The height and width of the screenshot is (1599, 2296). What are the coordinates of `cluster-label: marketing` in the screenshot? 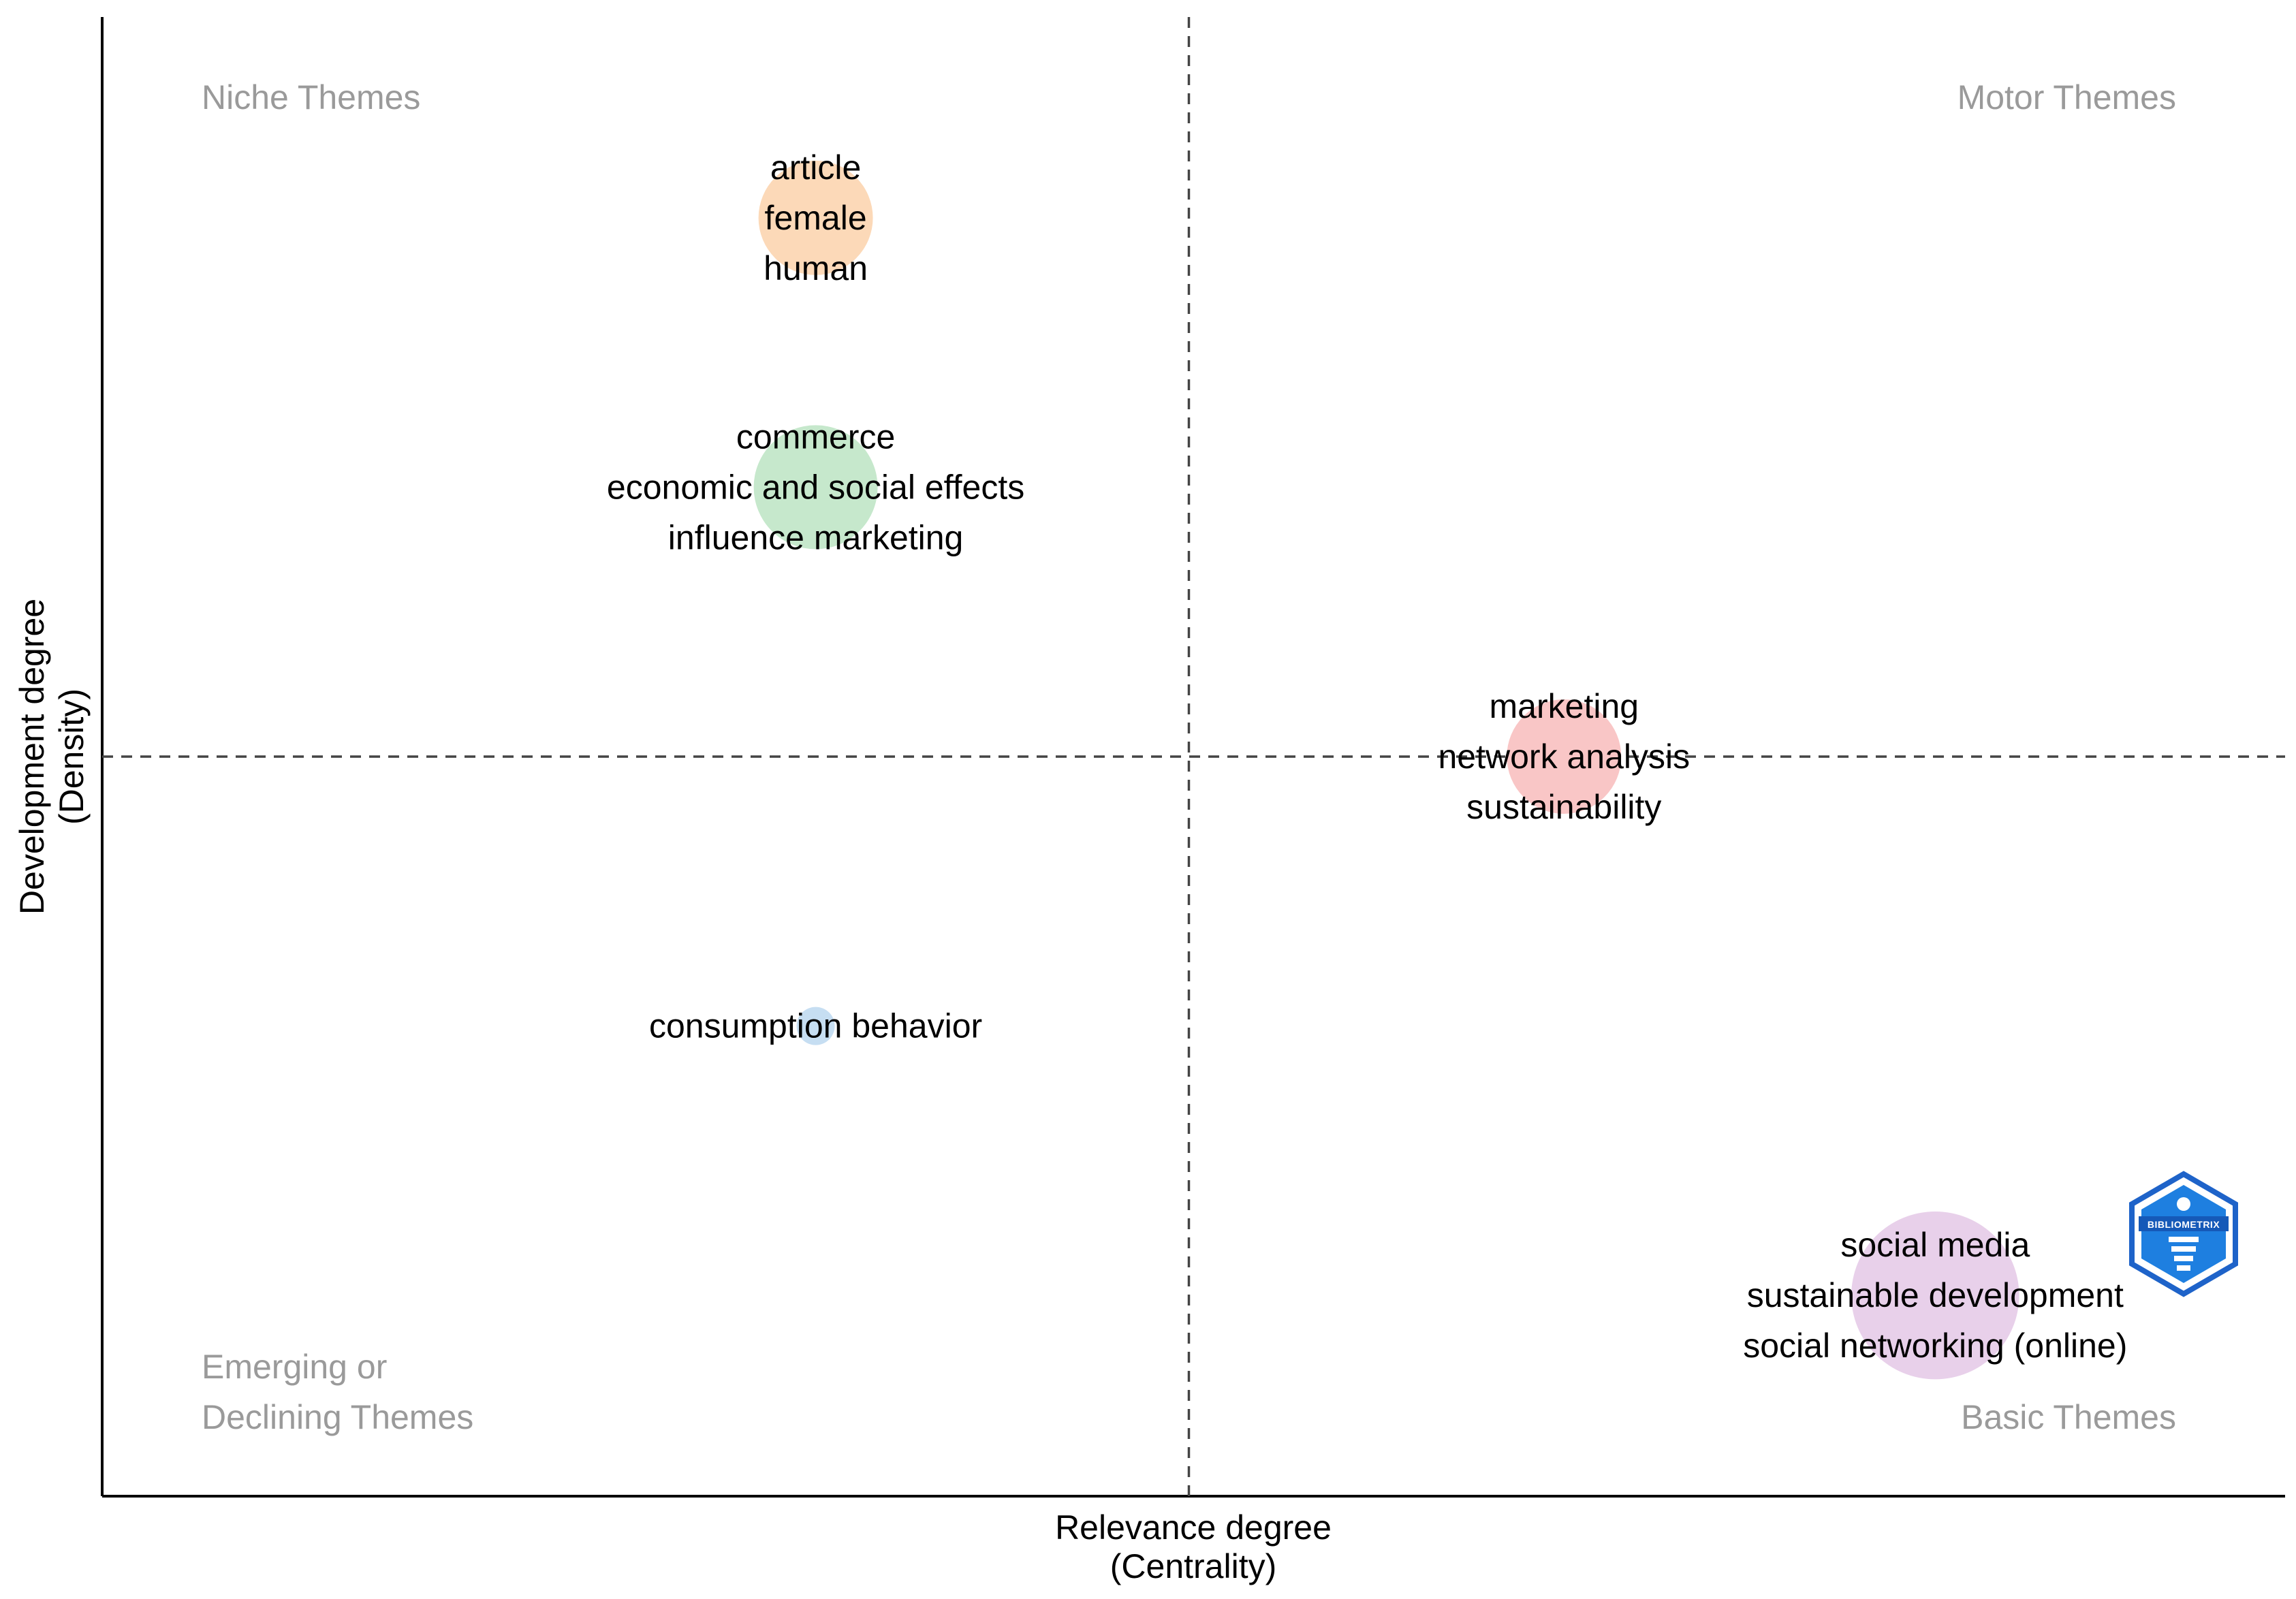 It's located at (1564, 706).